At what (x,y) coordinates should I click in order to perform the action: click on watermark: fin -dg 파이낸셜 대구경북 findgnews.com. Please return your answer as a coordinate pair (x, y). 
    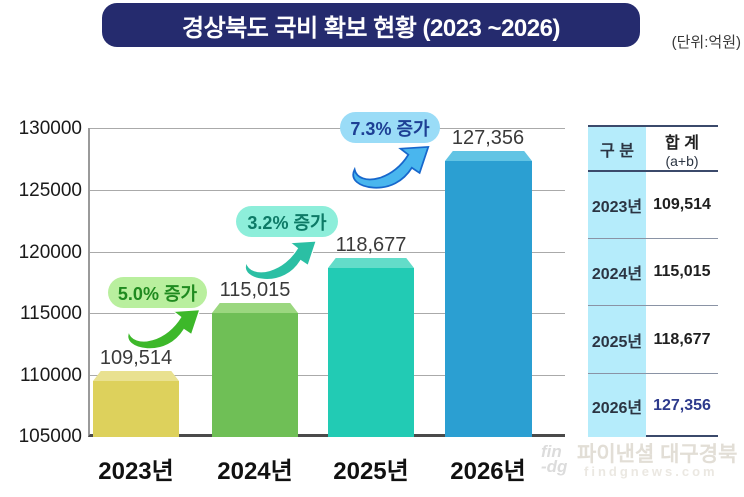
    Looking at the image, I should click on (640, 465).